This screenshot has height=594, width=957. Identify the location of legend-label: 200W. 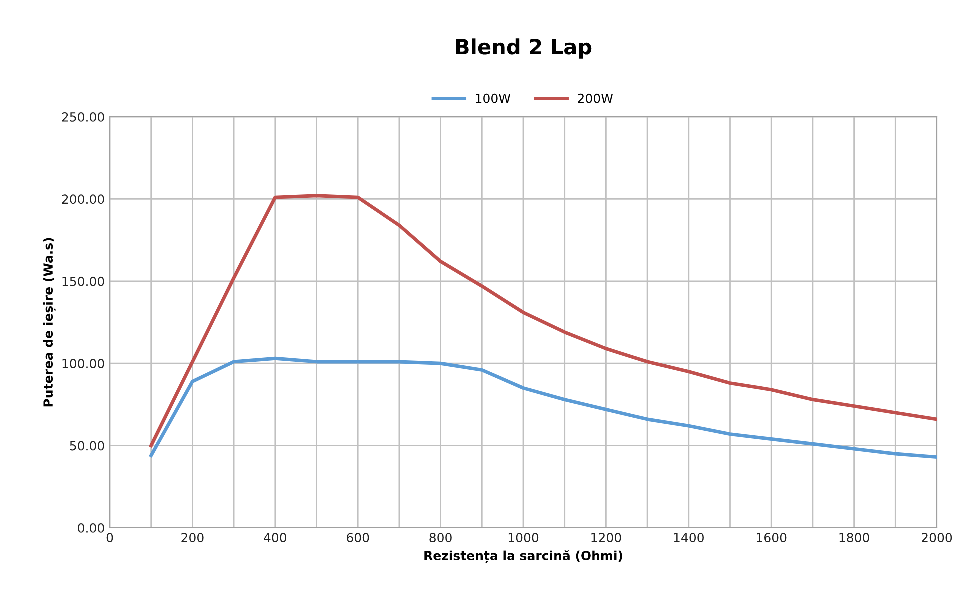
(596, 99).